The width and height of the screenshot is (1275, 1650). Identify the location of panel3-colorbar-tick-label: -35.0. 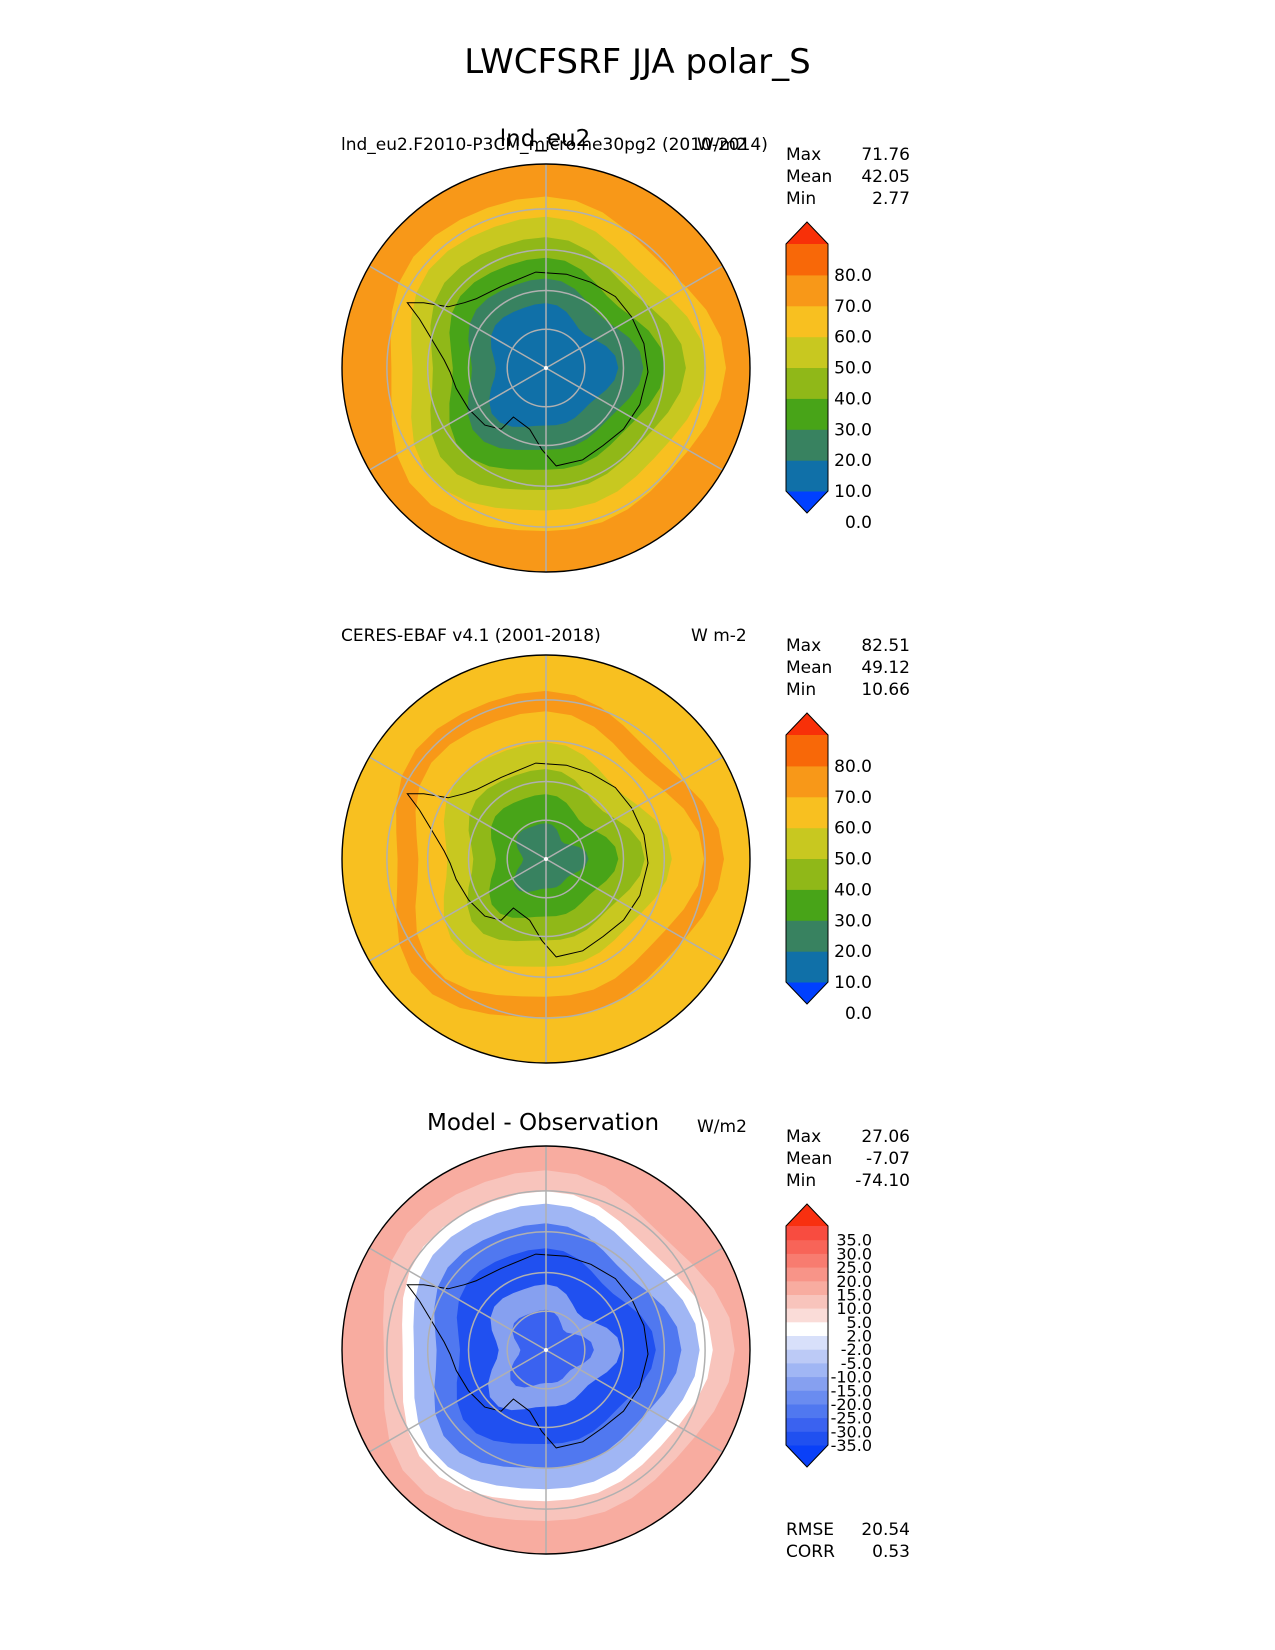
(851, 1445).